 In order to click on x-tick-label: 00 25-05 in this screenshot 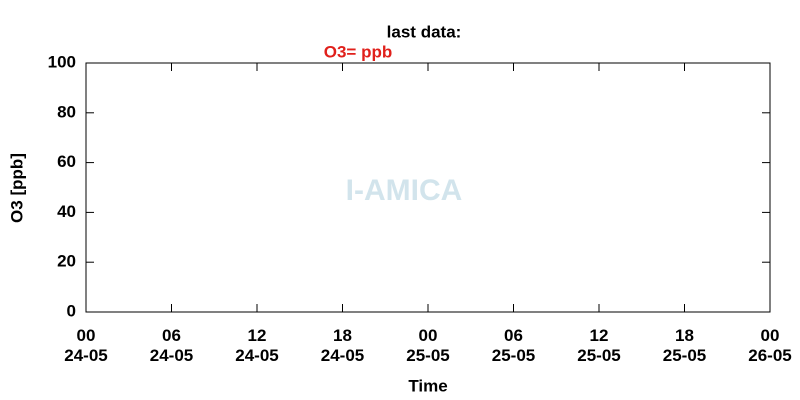, I will do `click(428, 345)`.